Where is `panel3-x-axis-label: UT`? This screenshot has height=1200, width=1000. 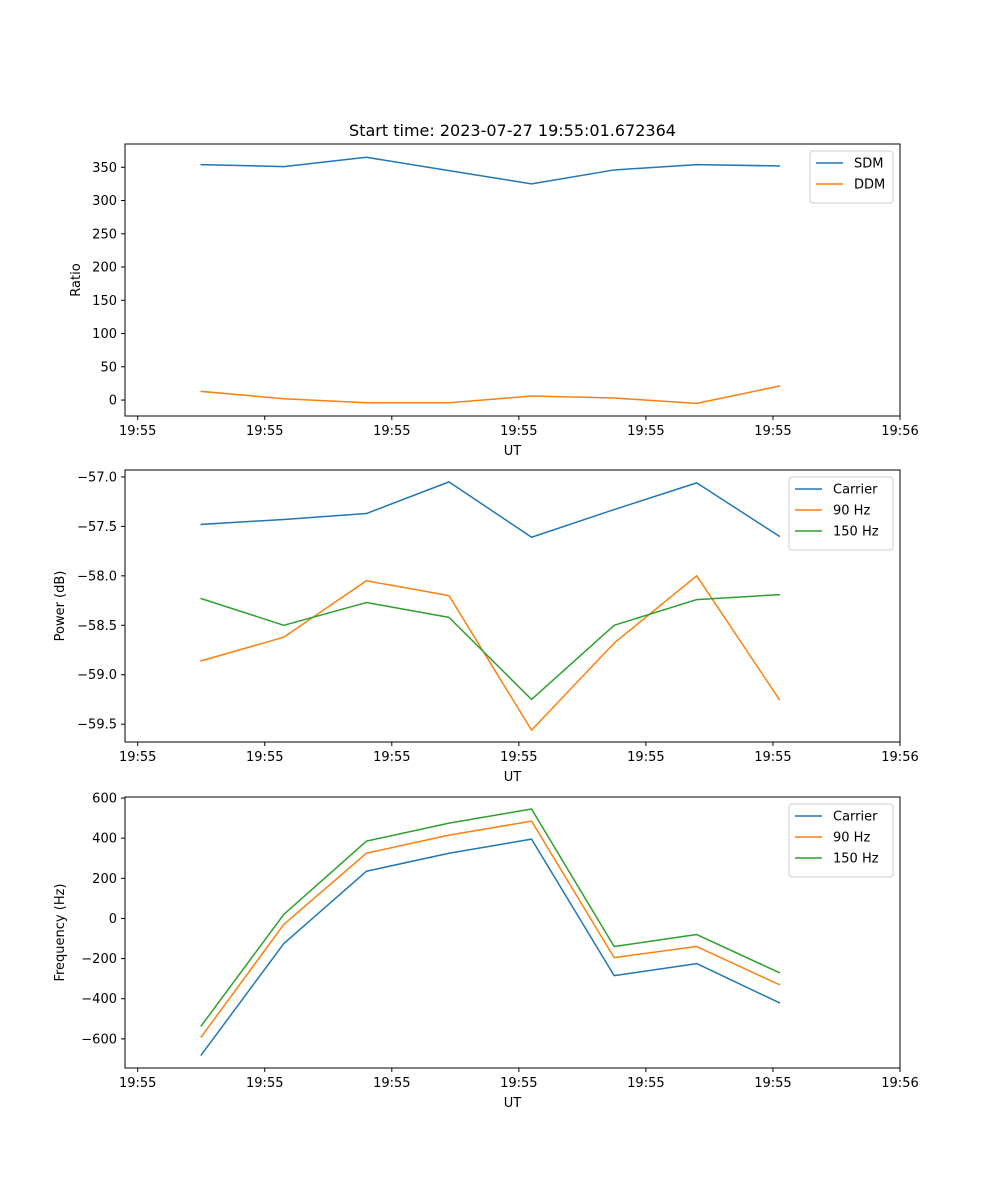 panel3-x-axis-label: UT is located at coordinates (513, 1103).